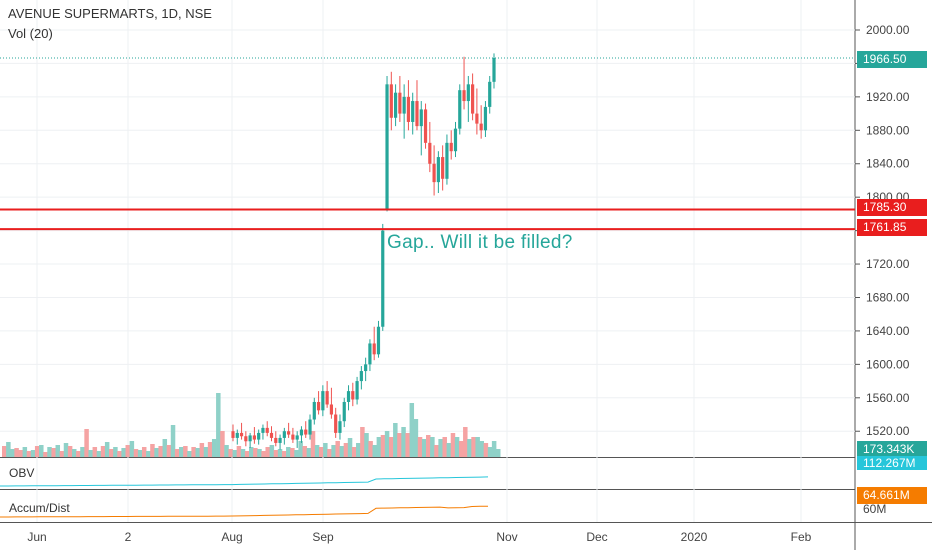 This screenshot has height=550, width=932. Describe the element at coordinates (30, 33) in the screenshot. I see `volume-indicator-label: Vol (20)` at that location.